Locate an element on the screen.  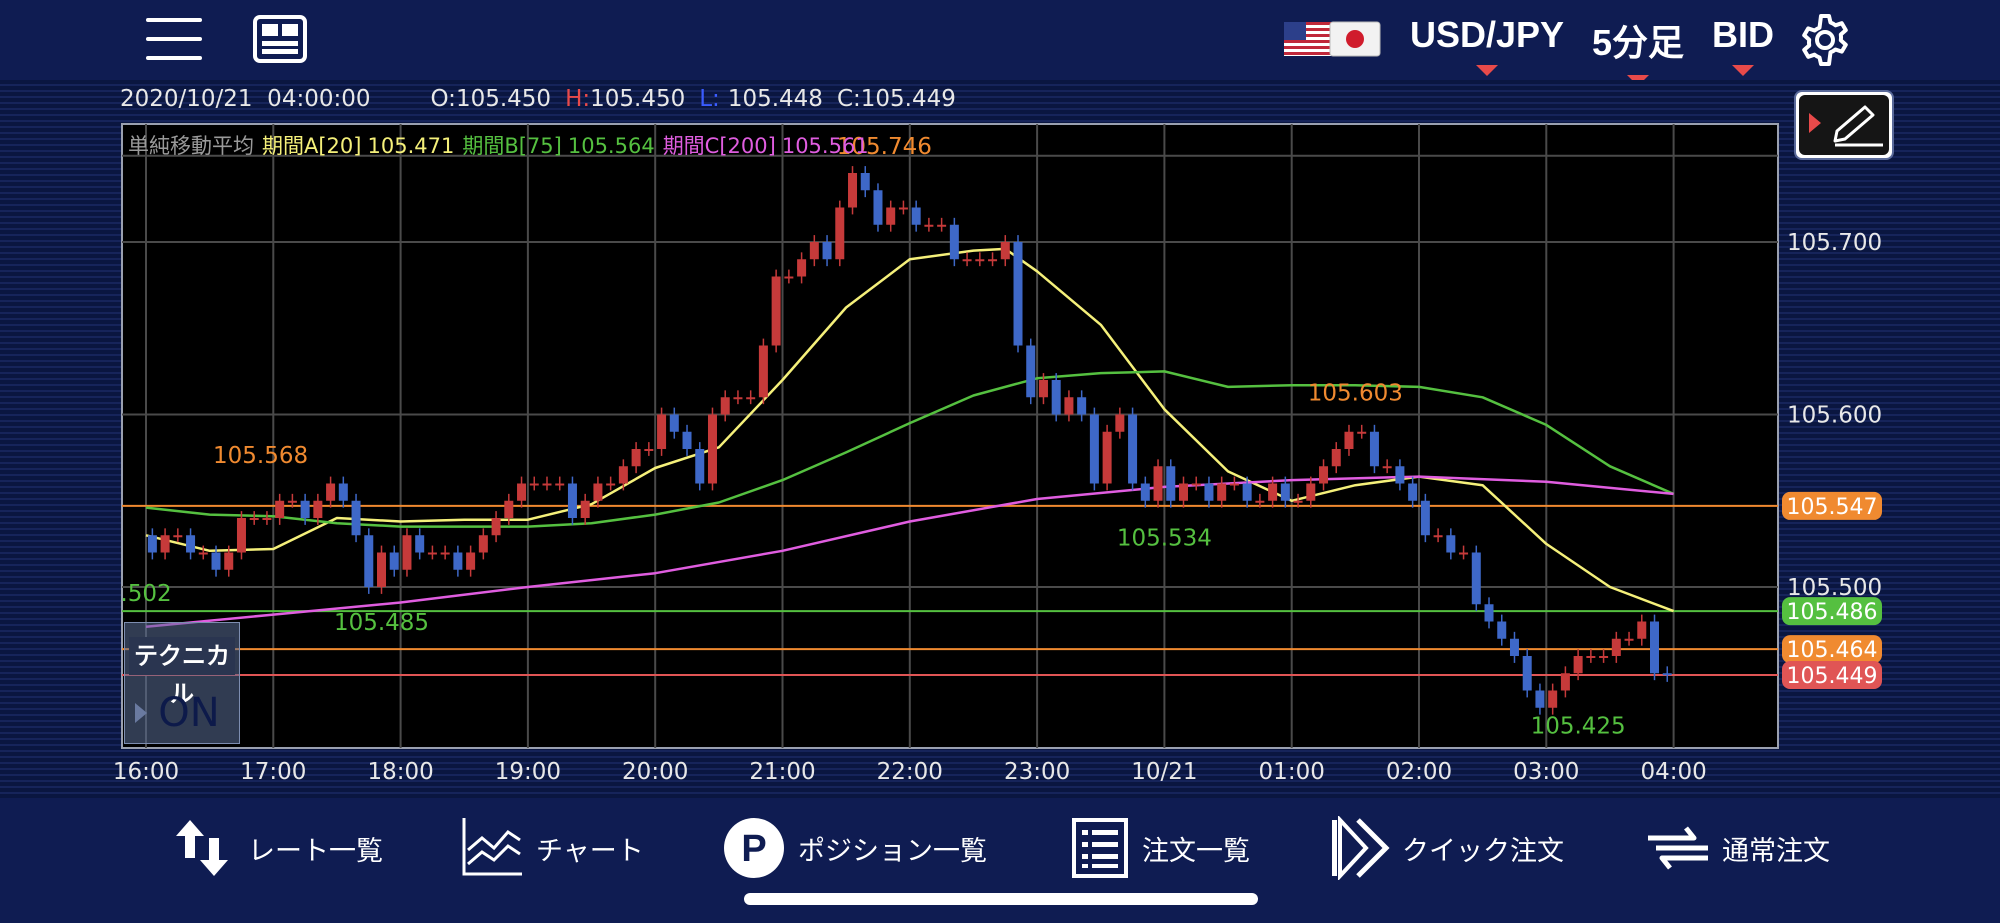
y-tick-label: 105.500 is located at coordinates (1834, 588).